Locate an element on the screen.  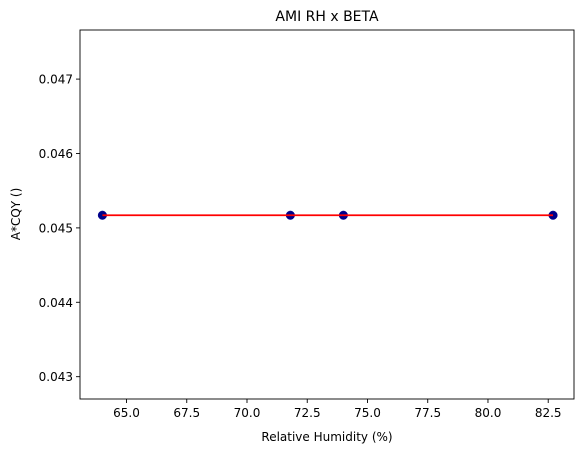
x-tick-label: 67.5 is located at coordinates (186, 413).